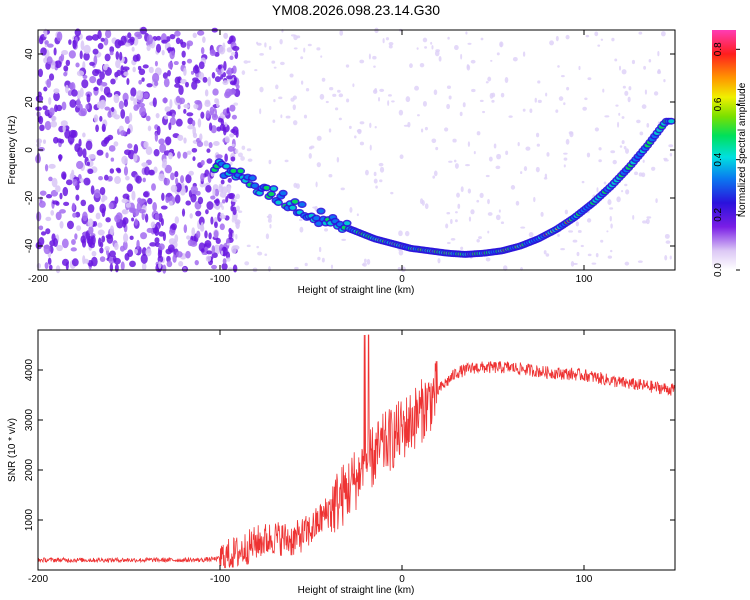 The height and width of the screenshot is (600, 750). I want to click on snr-ytick-label: 4000, so click(29, 369).